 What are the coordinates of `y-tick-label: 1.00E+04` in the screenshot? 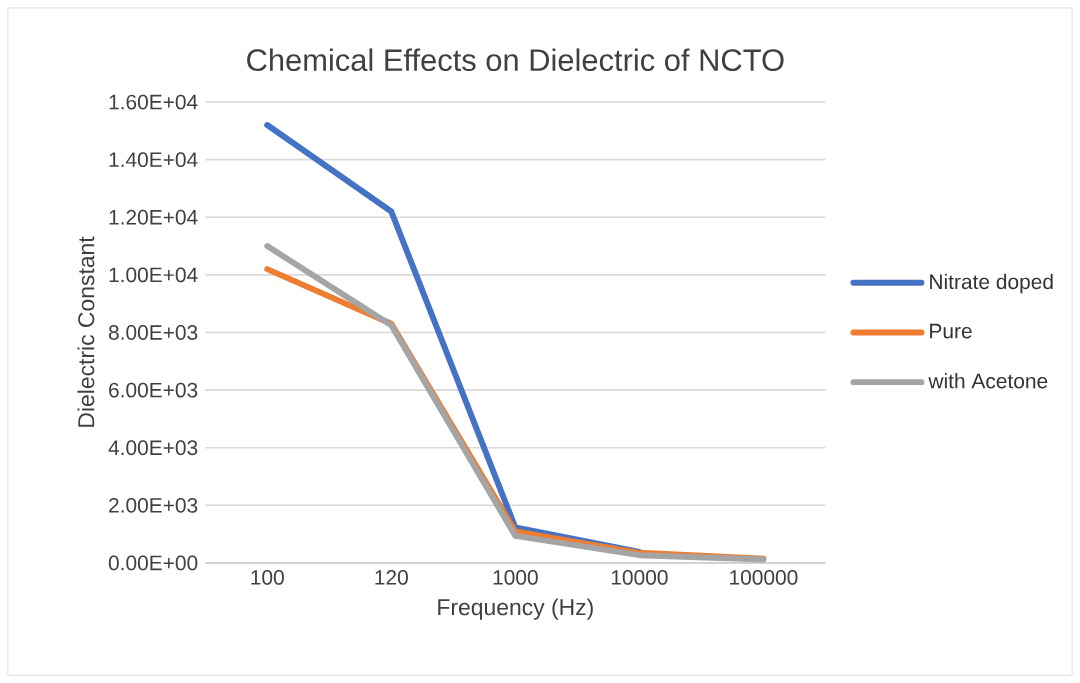 It's located at (153, 275).